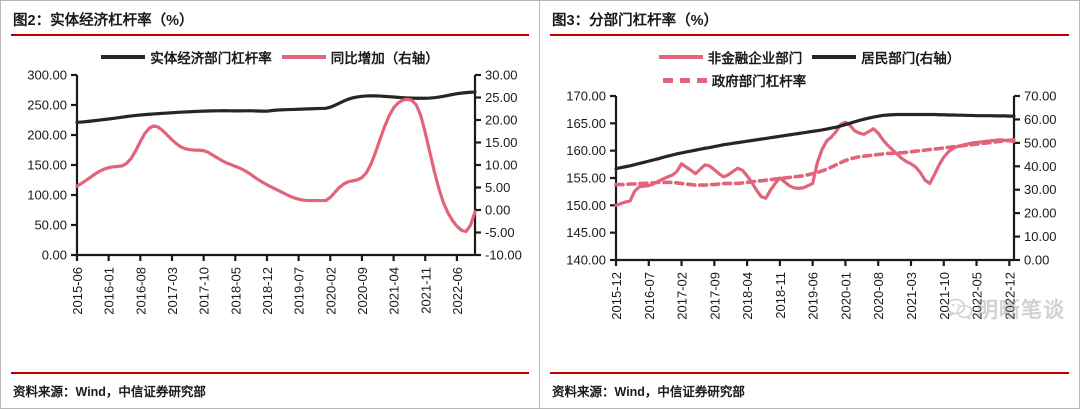 The width and height of the screenshot is (1080, 409). I want to click on y-axis-tick-label: 200.00, so click(47, 135).